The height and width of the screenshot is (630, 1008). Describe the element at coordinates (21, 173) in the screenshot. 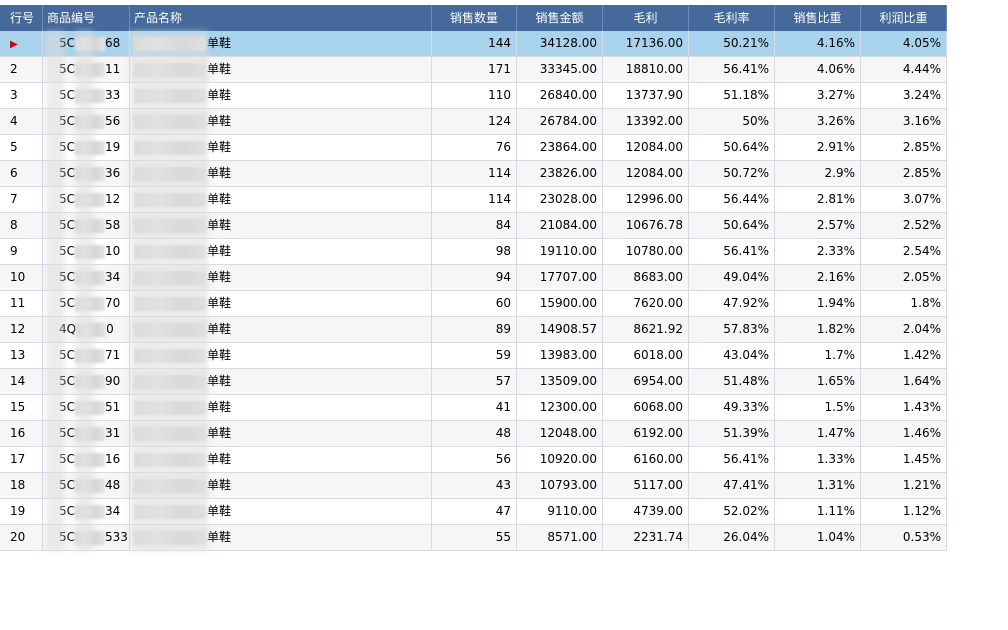

I see `row-number-cell: 6` at that location.